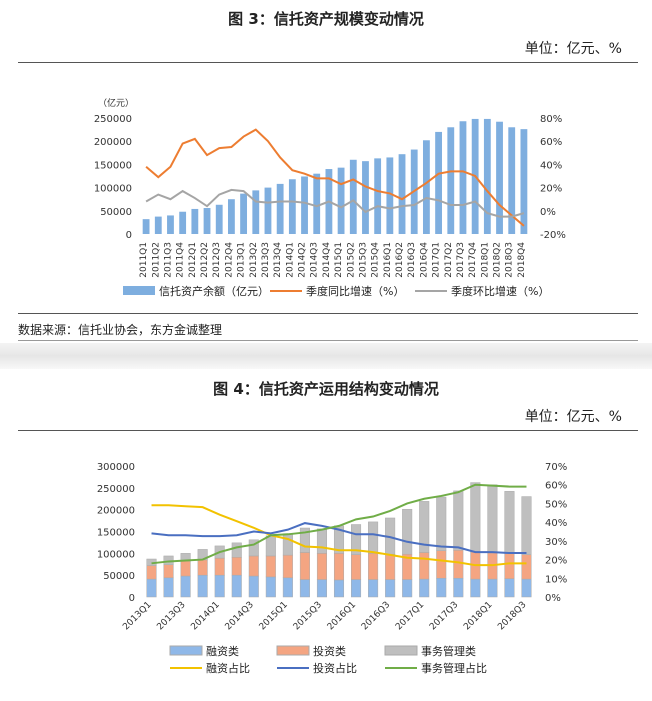 This screenshot has width=652, height=701. What do you see at coordinates (293, 650) in the screenshot?
I see `legend-swatch` at bounding box center [293, 650].